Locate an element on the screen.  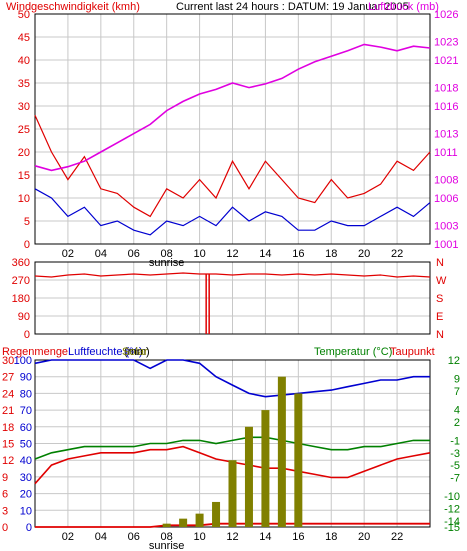
humidity-y-tick: 80 is located at coordinates (26, 394).